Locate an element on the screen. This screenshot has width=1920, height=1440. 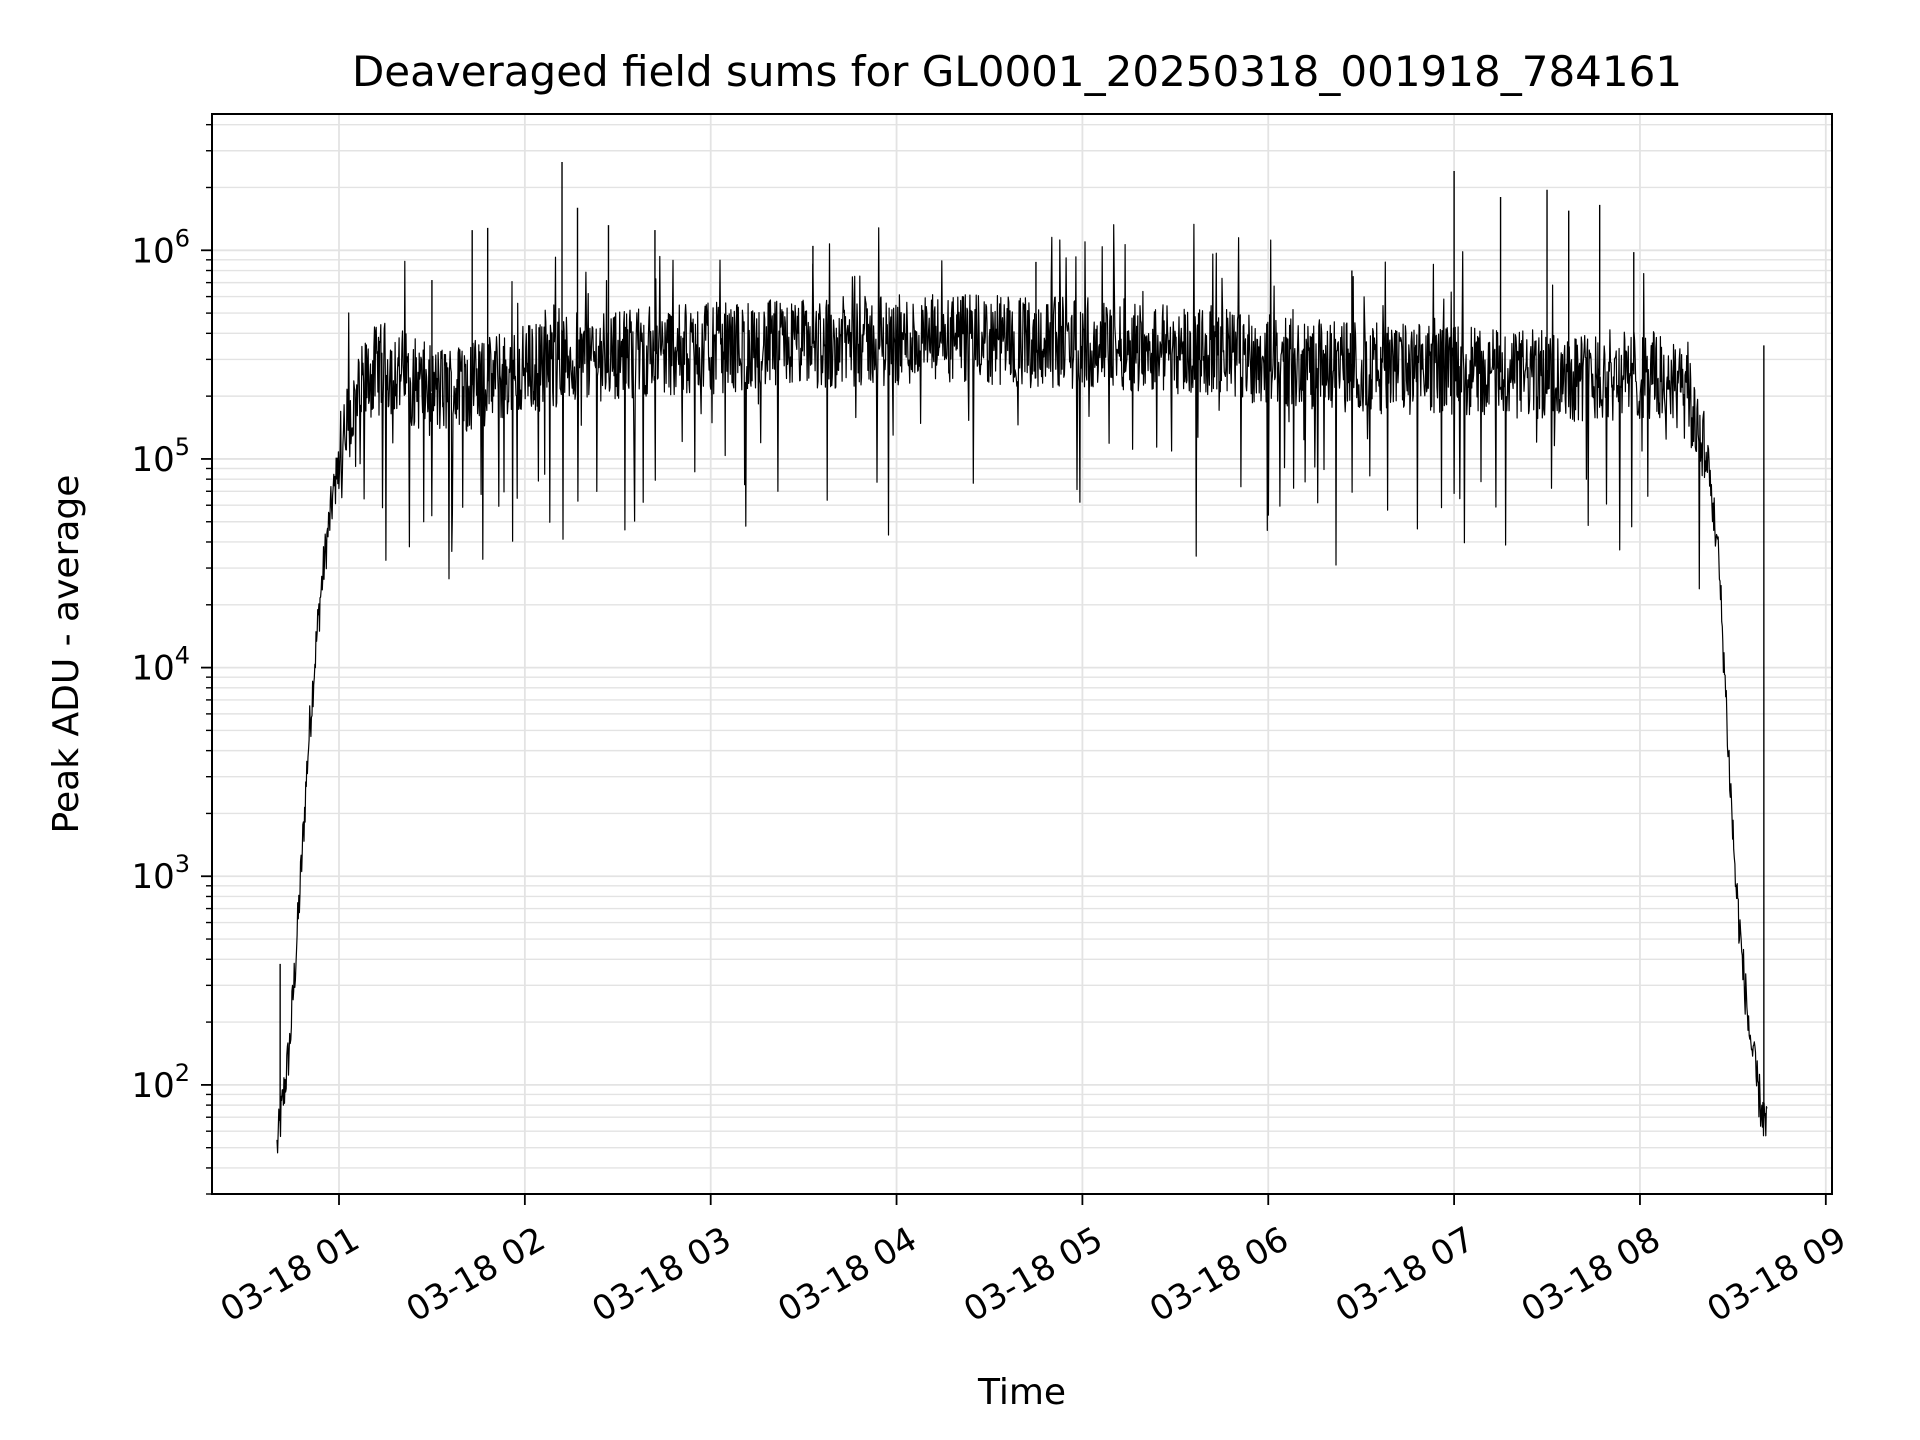
y-tick-label: 10² is located at coordinates (160, 1082).